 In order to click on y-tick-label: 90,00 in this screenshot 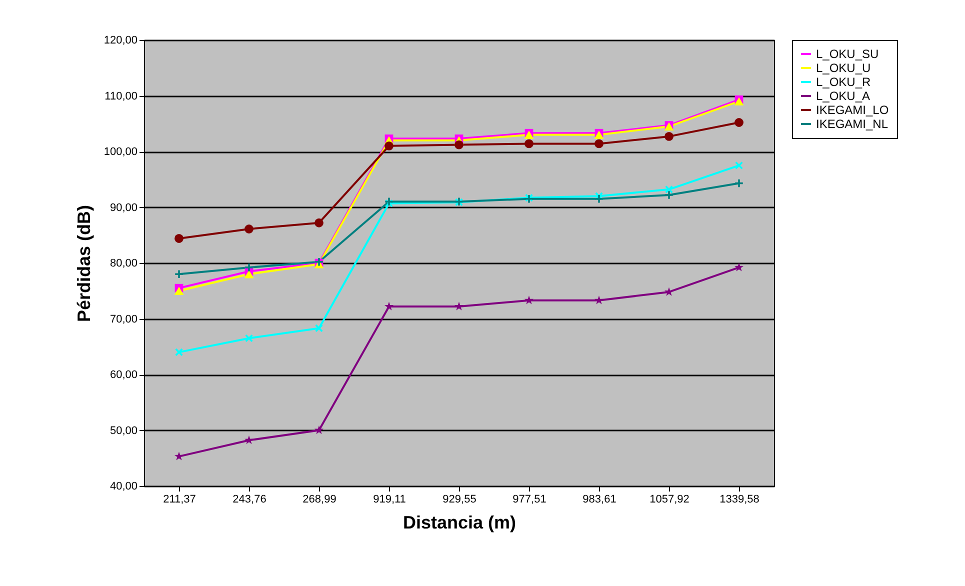, I will do `click(124, 208)`.